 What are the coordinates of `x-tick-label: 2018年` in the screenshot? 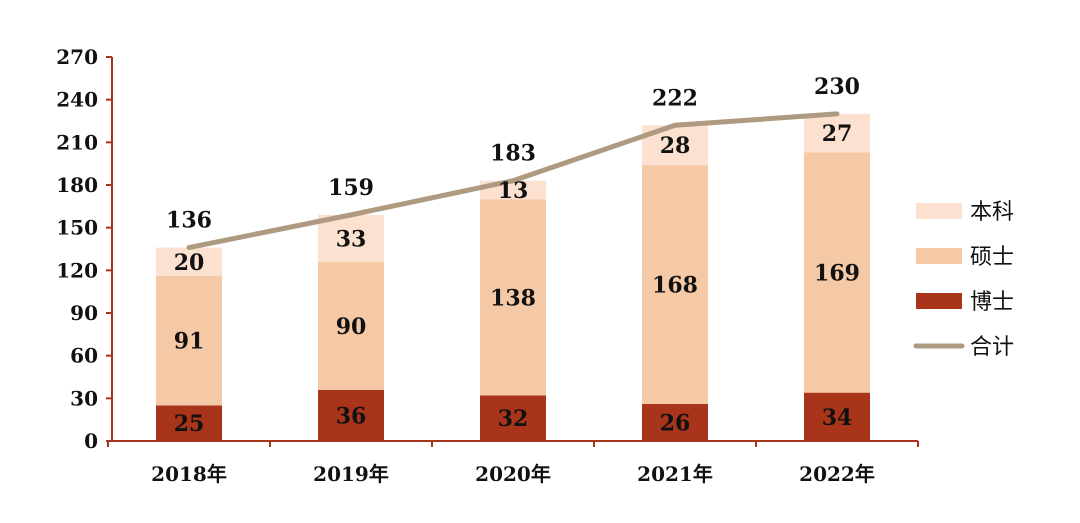 It's located at (189, 474).